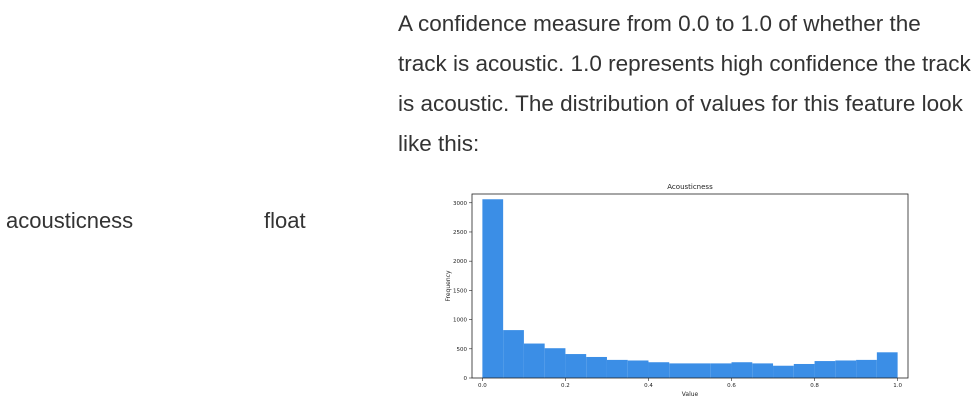 Image resolution: width=976 pixels, height=417 pixels. Describe the element at coordinates (462, 350) in the screenshot. I see `y-tick-label: 500` at that location.